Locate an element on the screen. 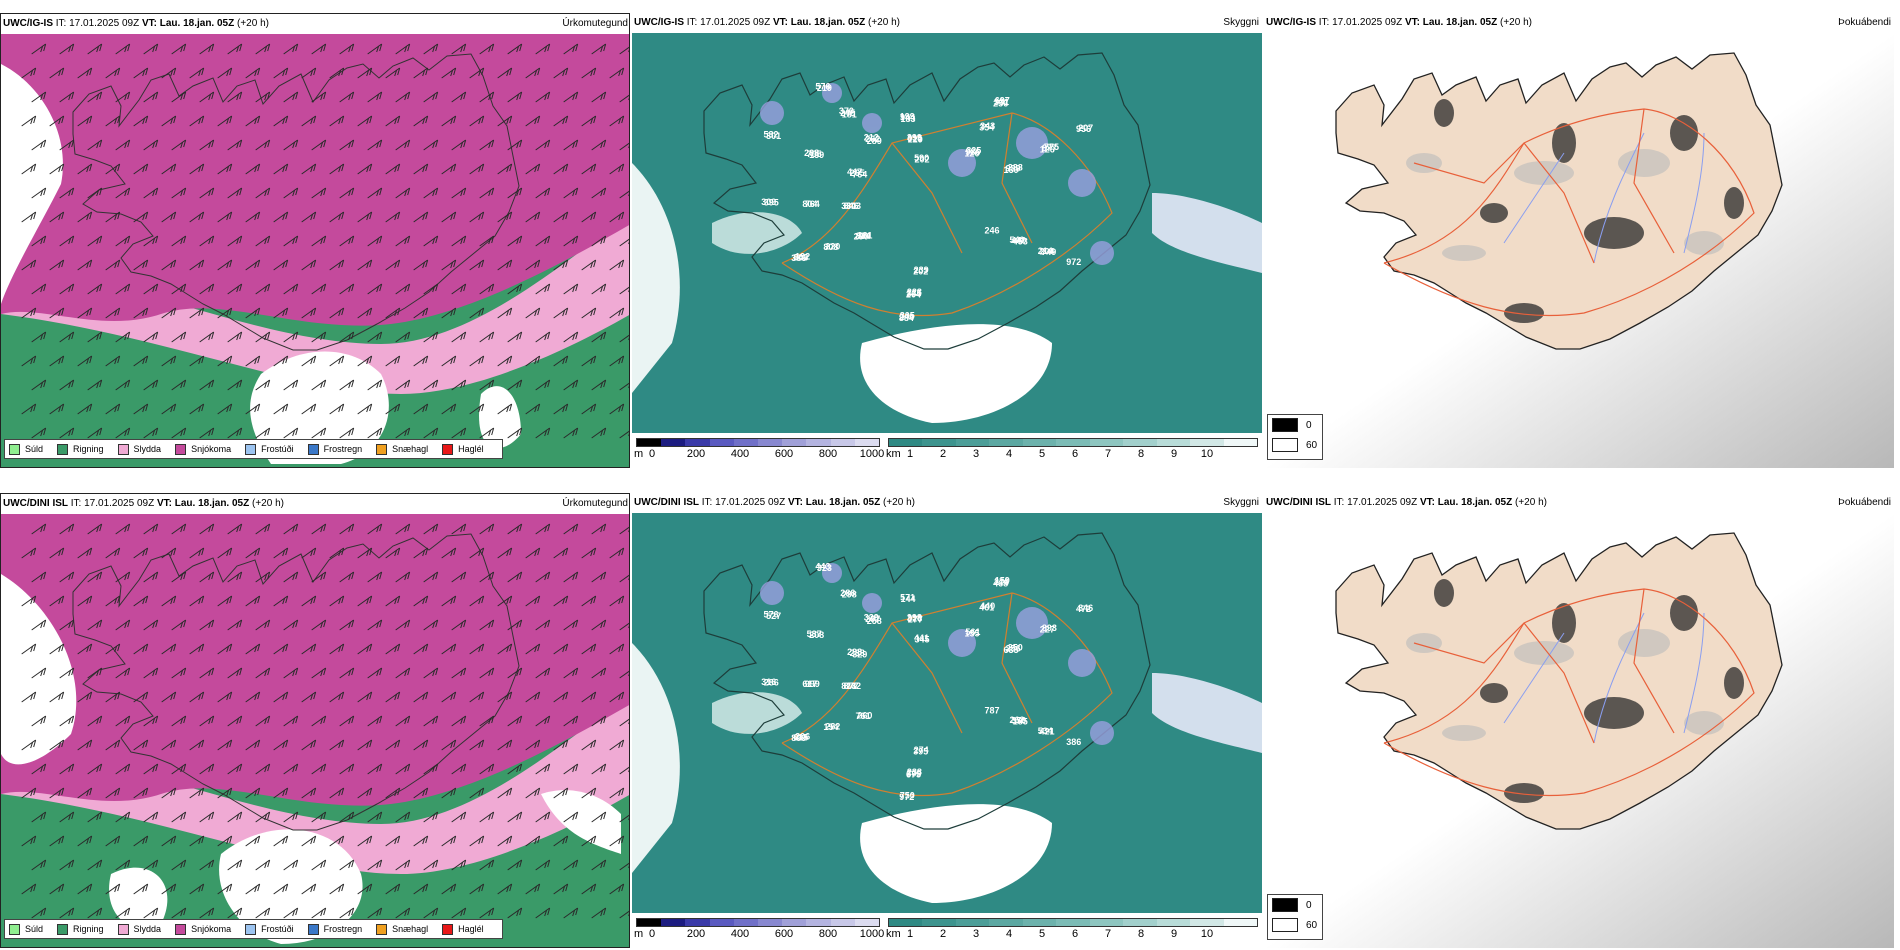 The height and width of the screenshot is (950, 1900). fog-shading is located at coordinates (1589, 211).